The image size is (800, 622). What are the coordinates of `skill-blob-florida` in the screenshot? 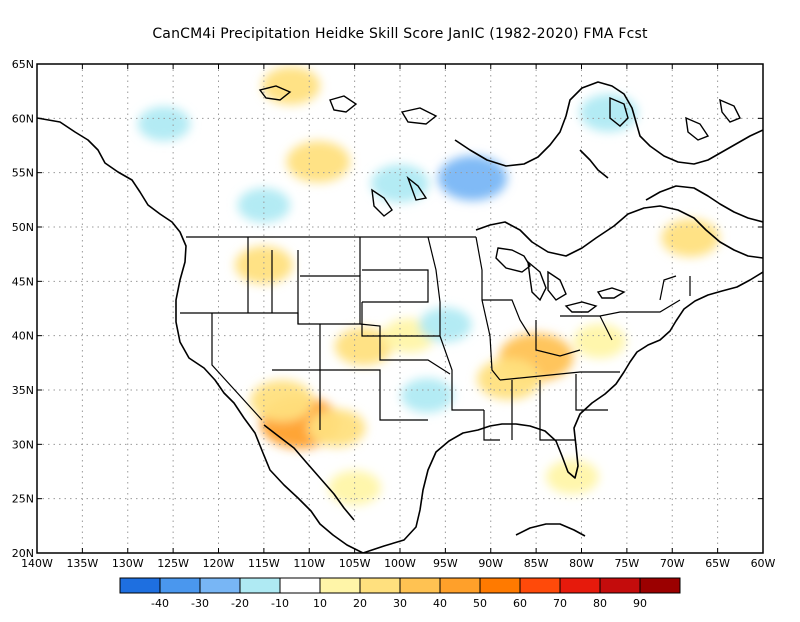 It's located at (572, 477).